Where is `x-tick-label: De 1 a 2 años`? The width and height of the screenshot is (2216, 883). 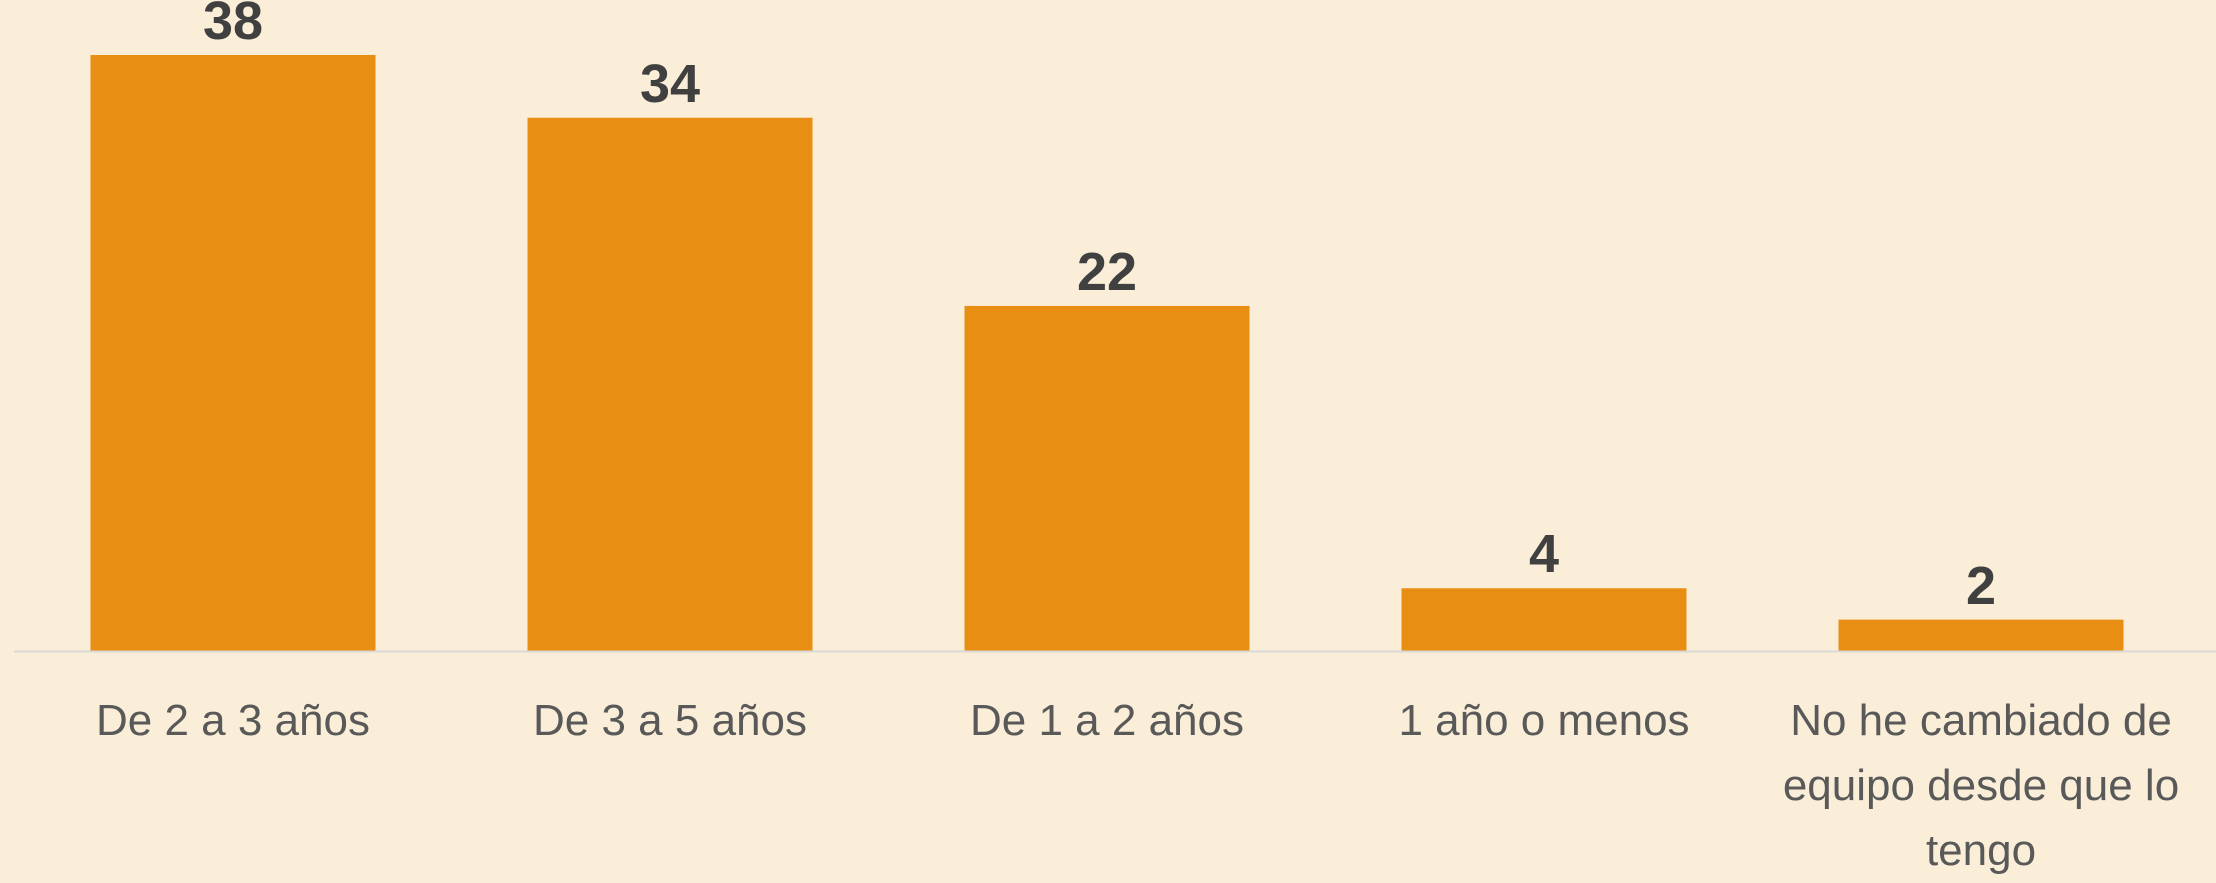
x-tick-label: De 1 a 2 años is located at coordinates (1107, 720).